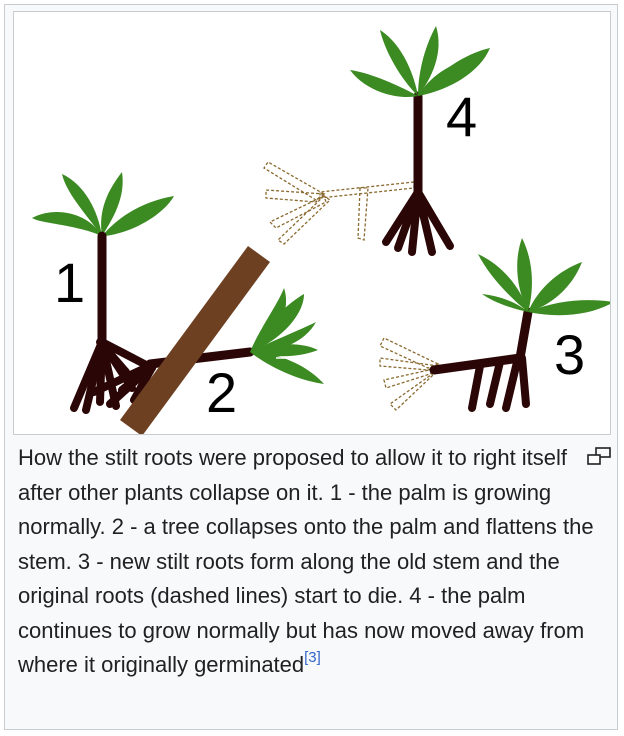 This screenshot has height=736, width=624. I want to click on fallen-tree, so click(195, 340).